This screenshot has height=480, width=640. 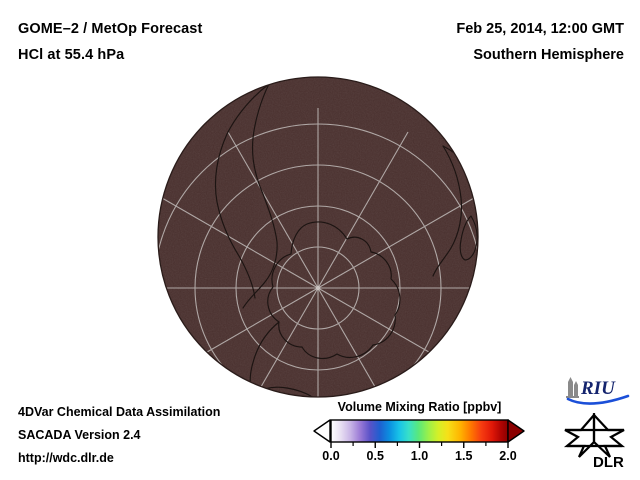 I want to click on coastline-africa, so click(x=447, y=211).